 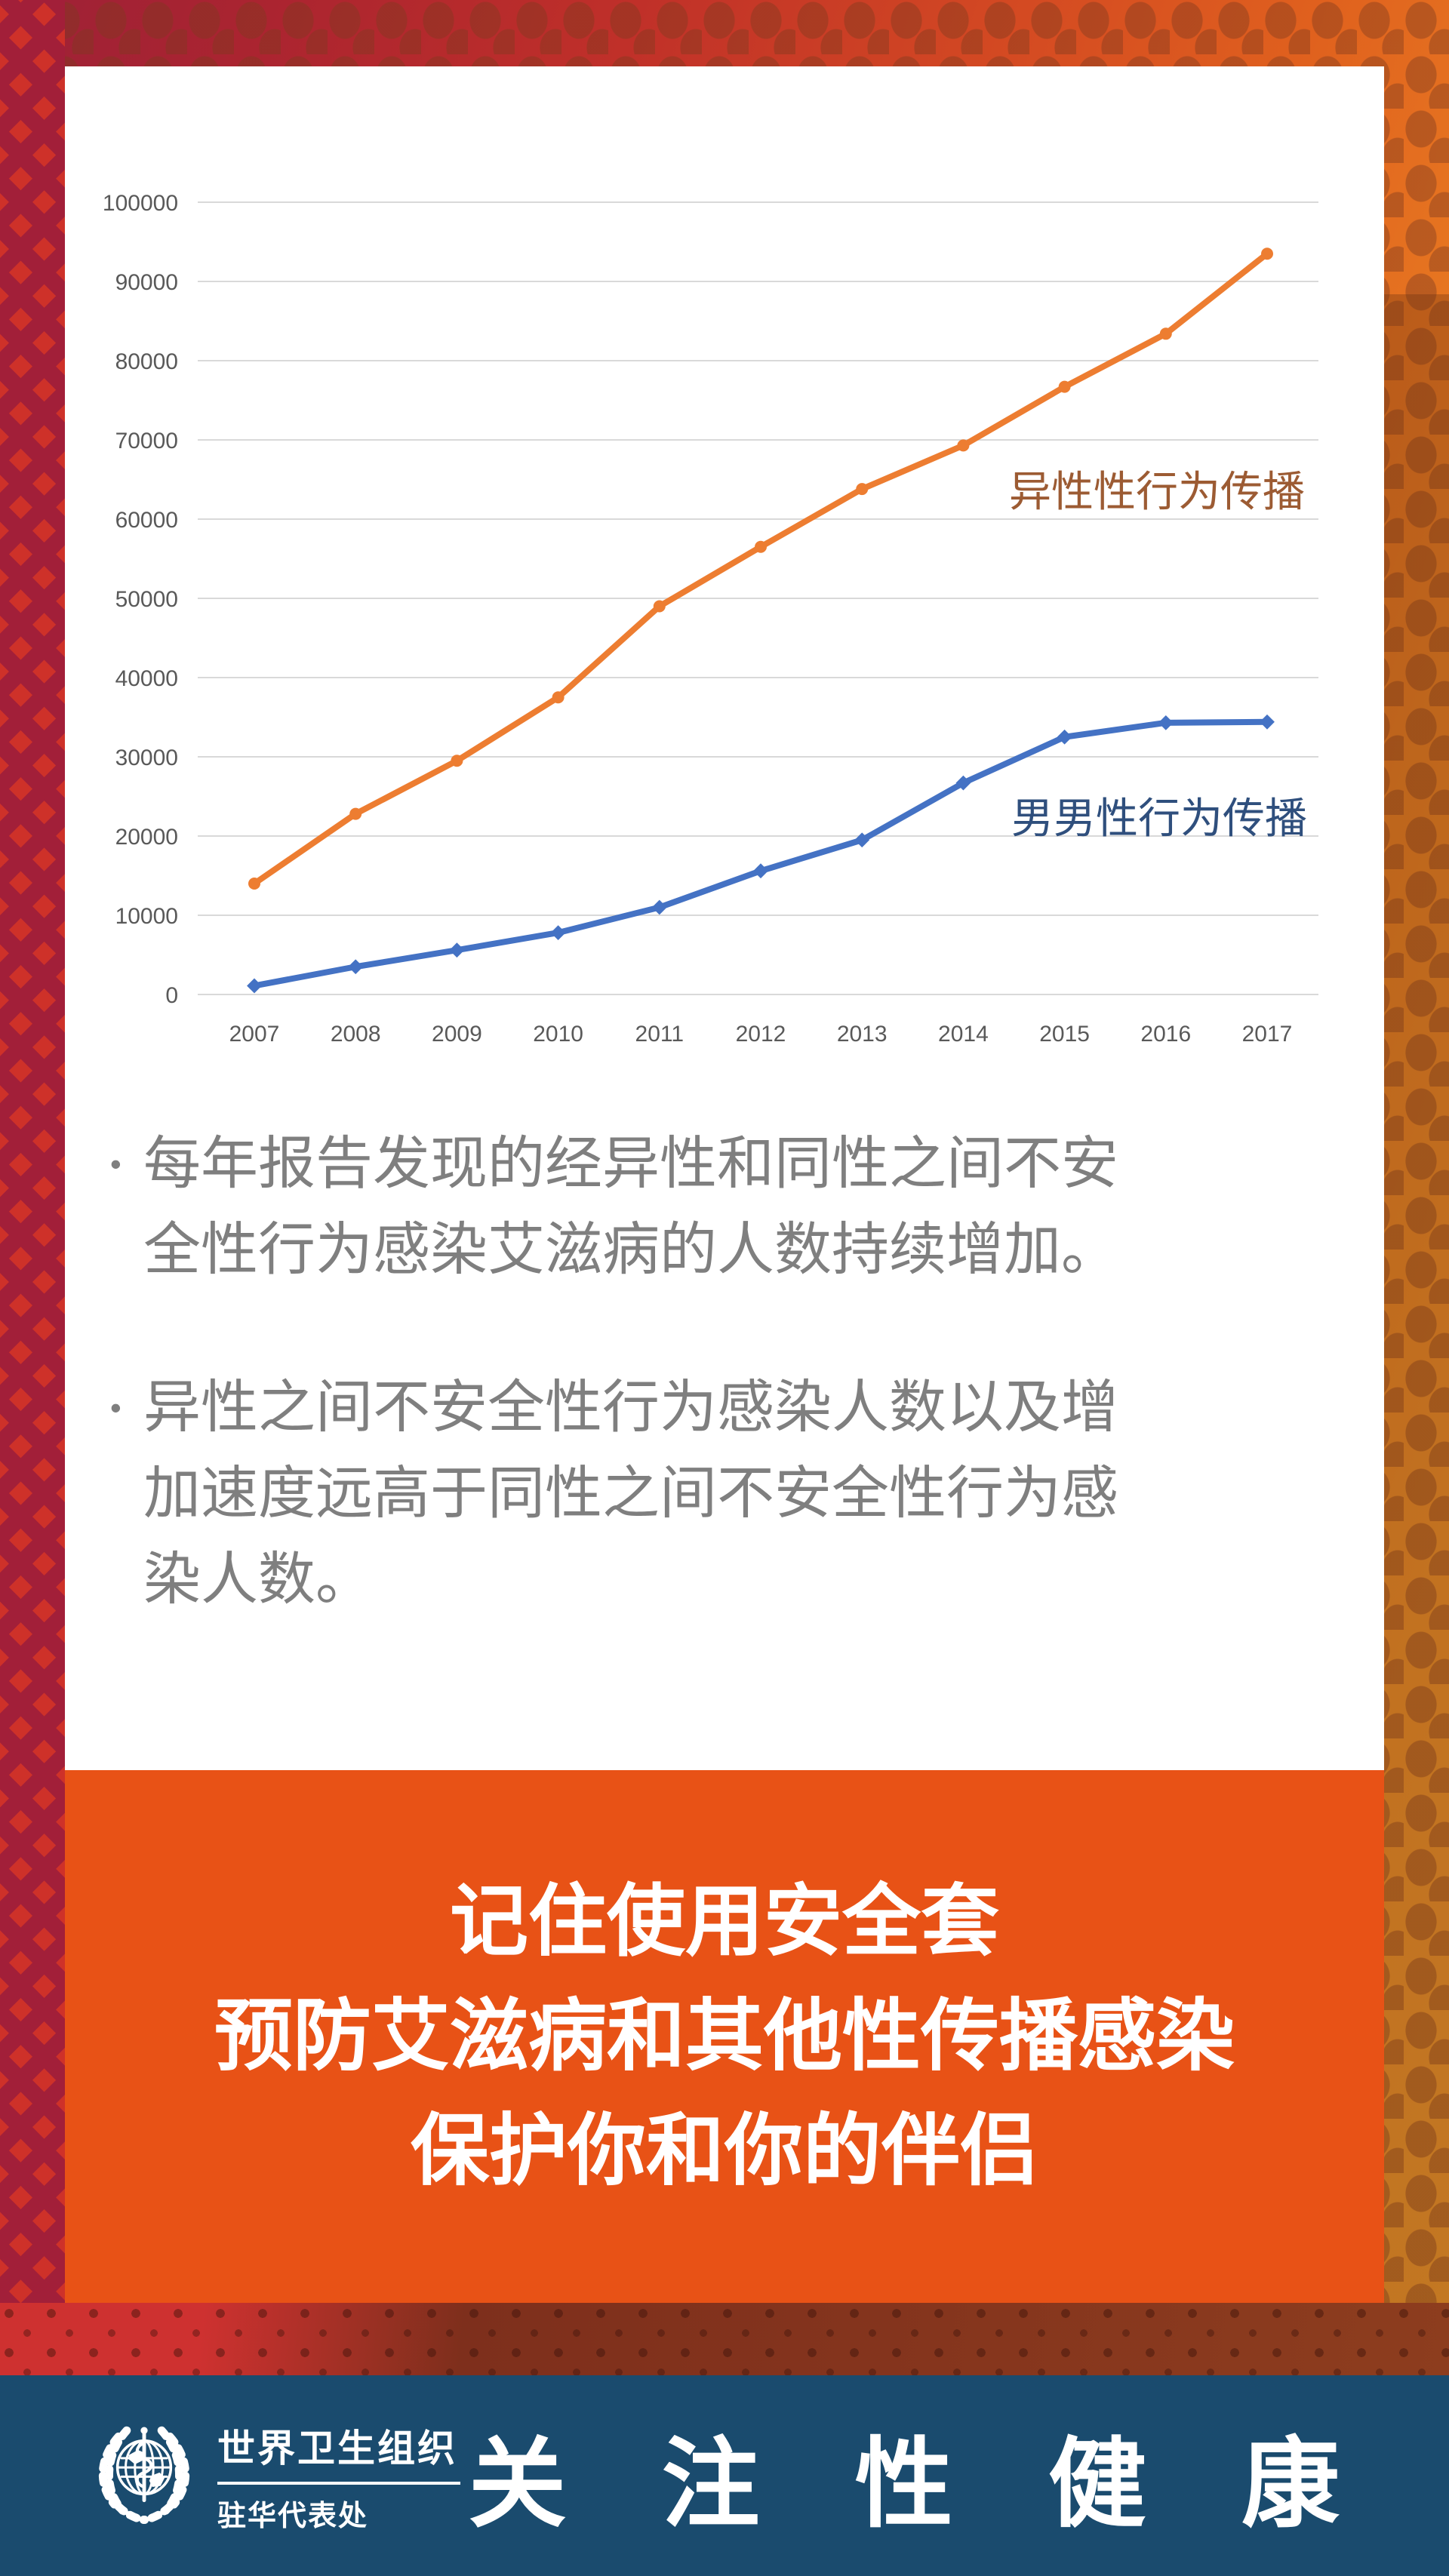 I want to click on svg-text: 2017, so click(x=1267, y=1034).